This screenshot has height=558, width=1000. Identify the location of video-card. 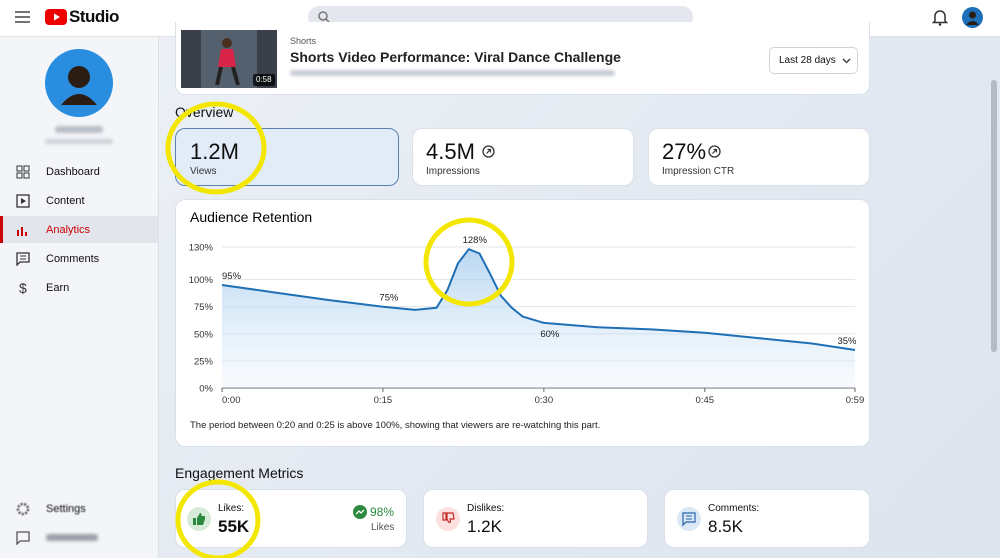
(522, 58).